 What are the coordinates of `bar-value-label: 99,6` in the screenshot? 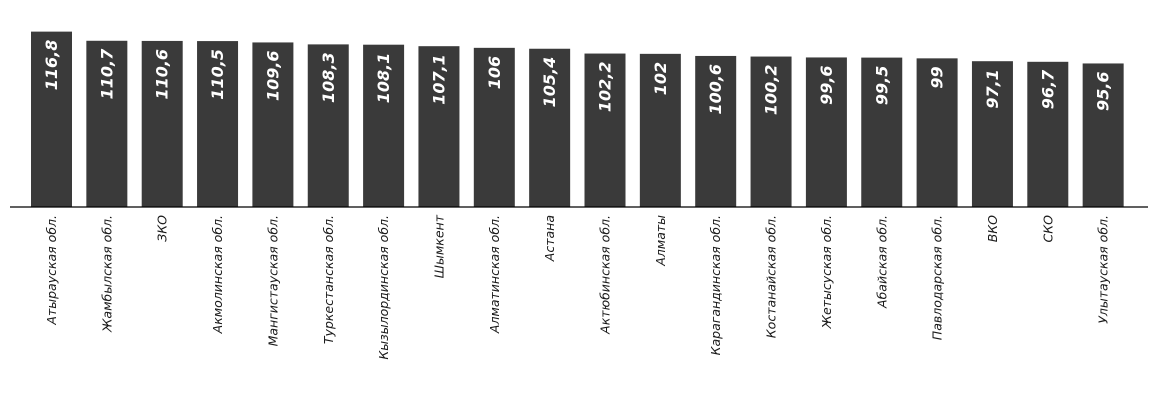 It's located at (826, 84).